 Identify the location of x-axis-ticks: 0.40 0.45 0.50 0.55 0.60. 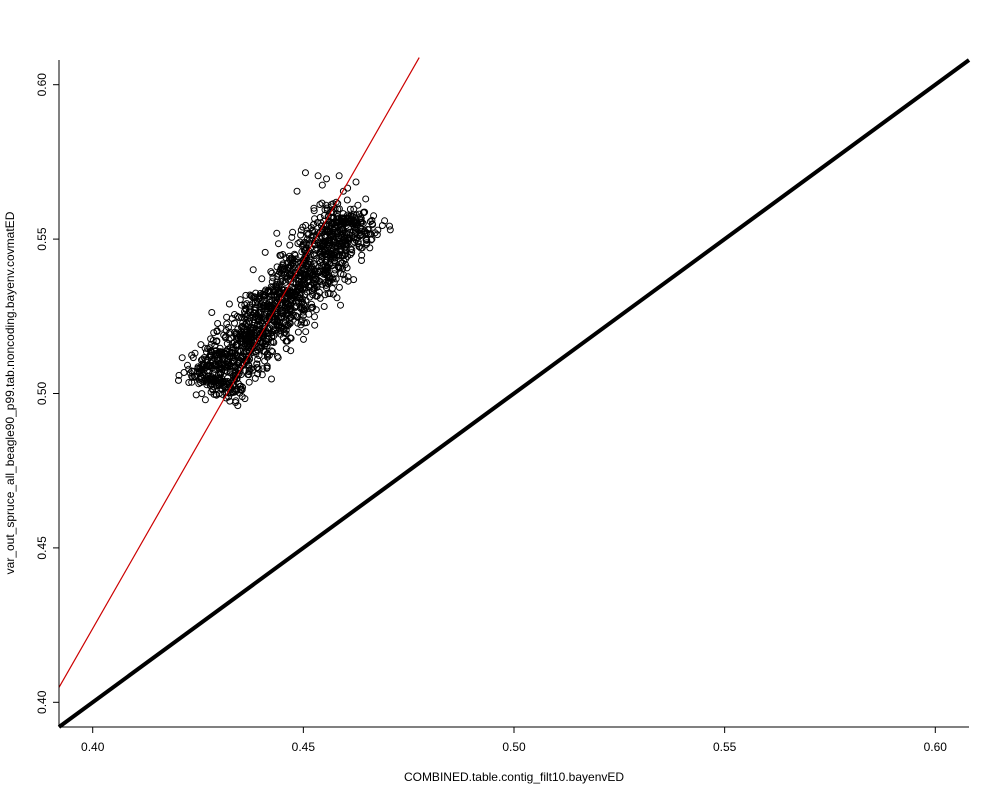
(514, 740).